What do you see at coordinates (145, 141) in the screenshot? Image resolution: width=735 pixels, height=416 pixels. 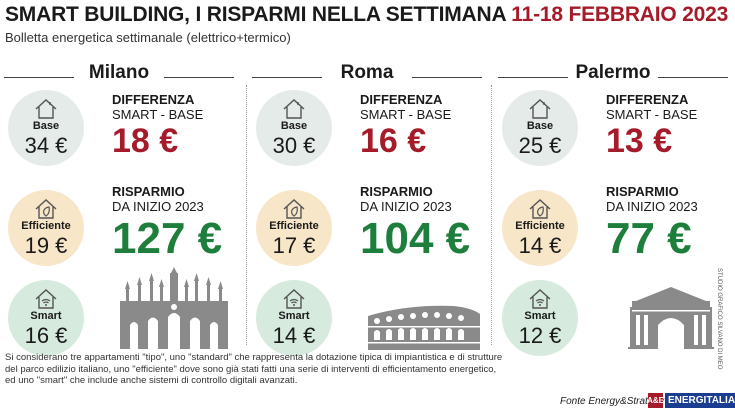 I see `differenza-value: 18 €` at bounding box center [145, 141].